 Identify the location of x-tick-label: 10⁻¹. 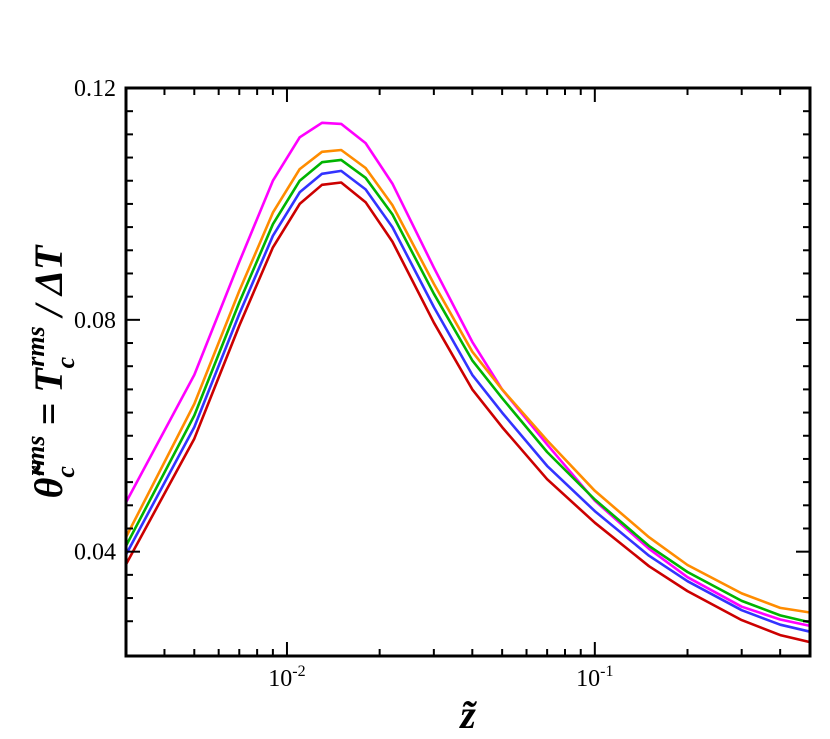
(594, 677).